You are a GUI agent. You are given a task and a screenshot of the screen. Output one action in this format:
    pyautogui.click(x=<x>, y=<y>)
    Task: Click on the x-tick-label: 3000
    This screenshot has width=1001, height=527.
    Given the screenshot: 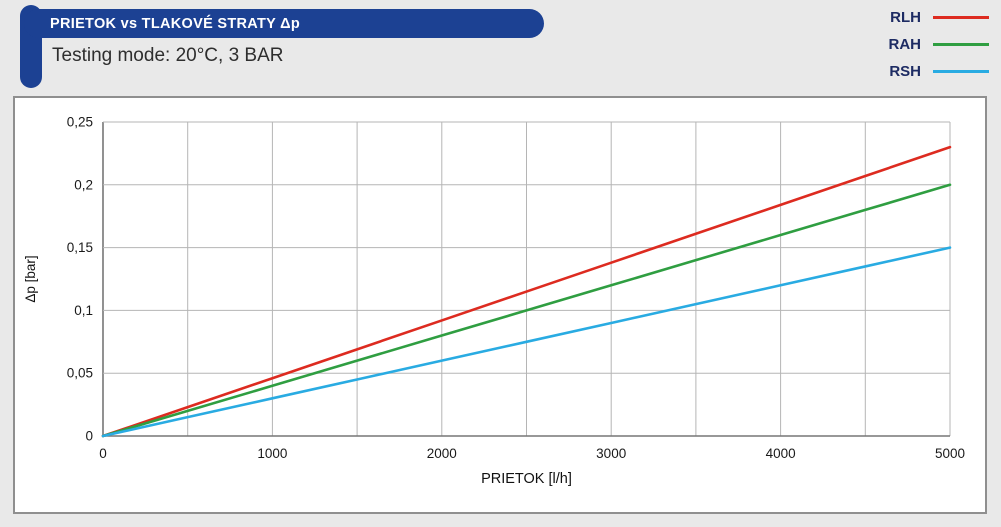 What is the action you would take?
    pyautogui.click(x=611, y=453)
    